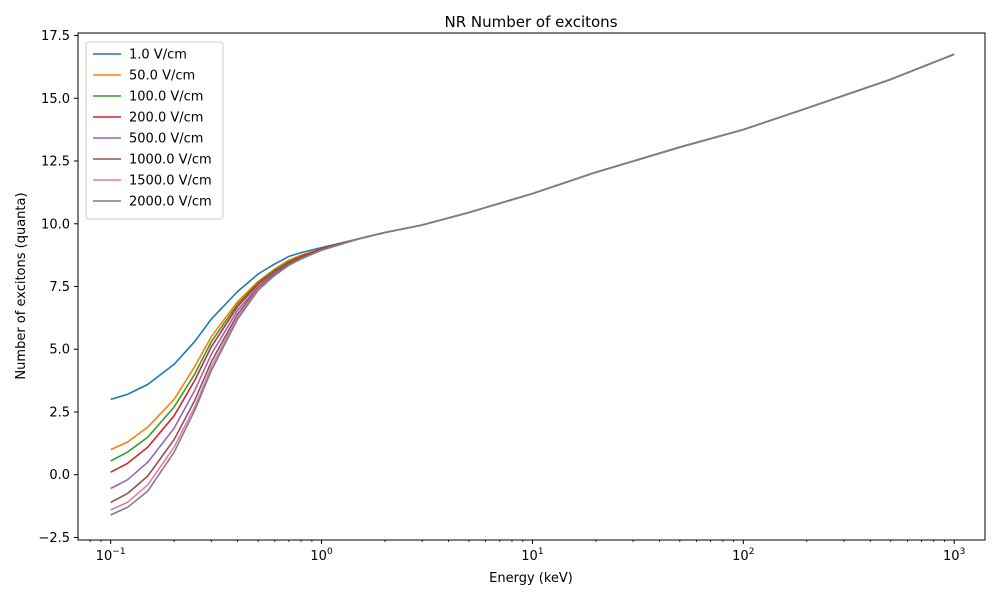  I want to click on y-tick-label: 15.0, so click(55, 99).